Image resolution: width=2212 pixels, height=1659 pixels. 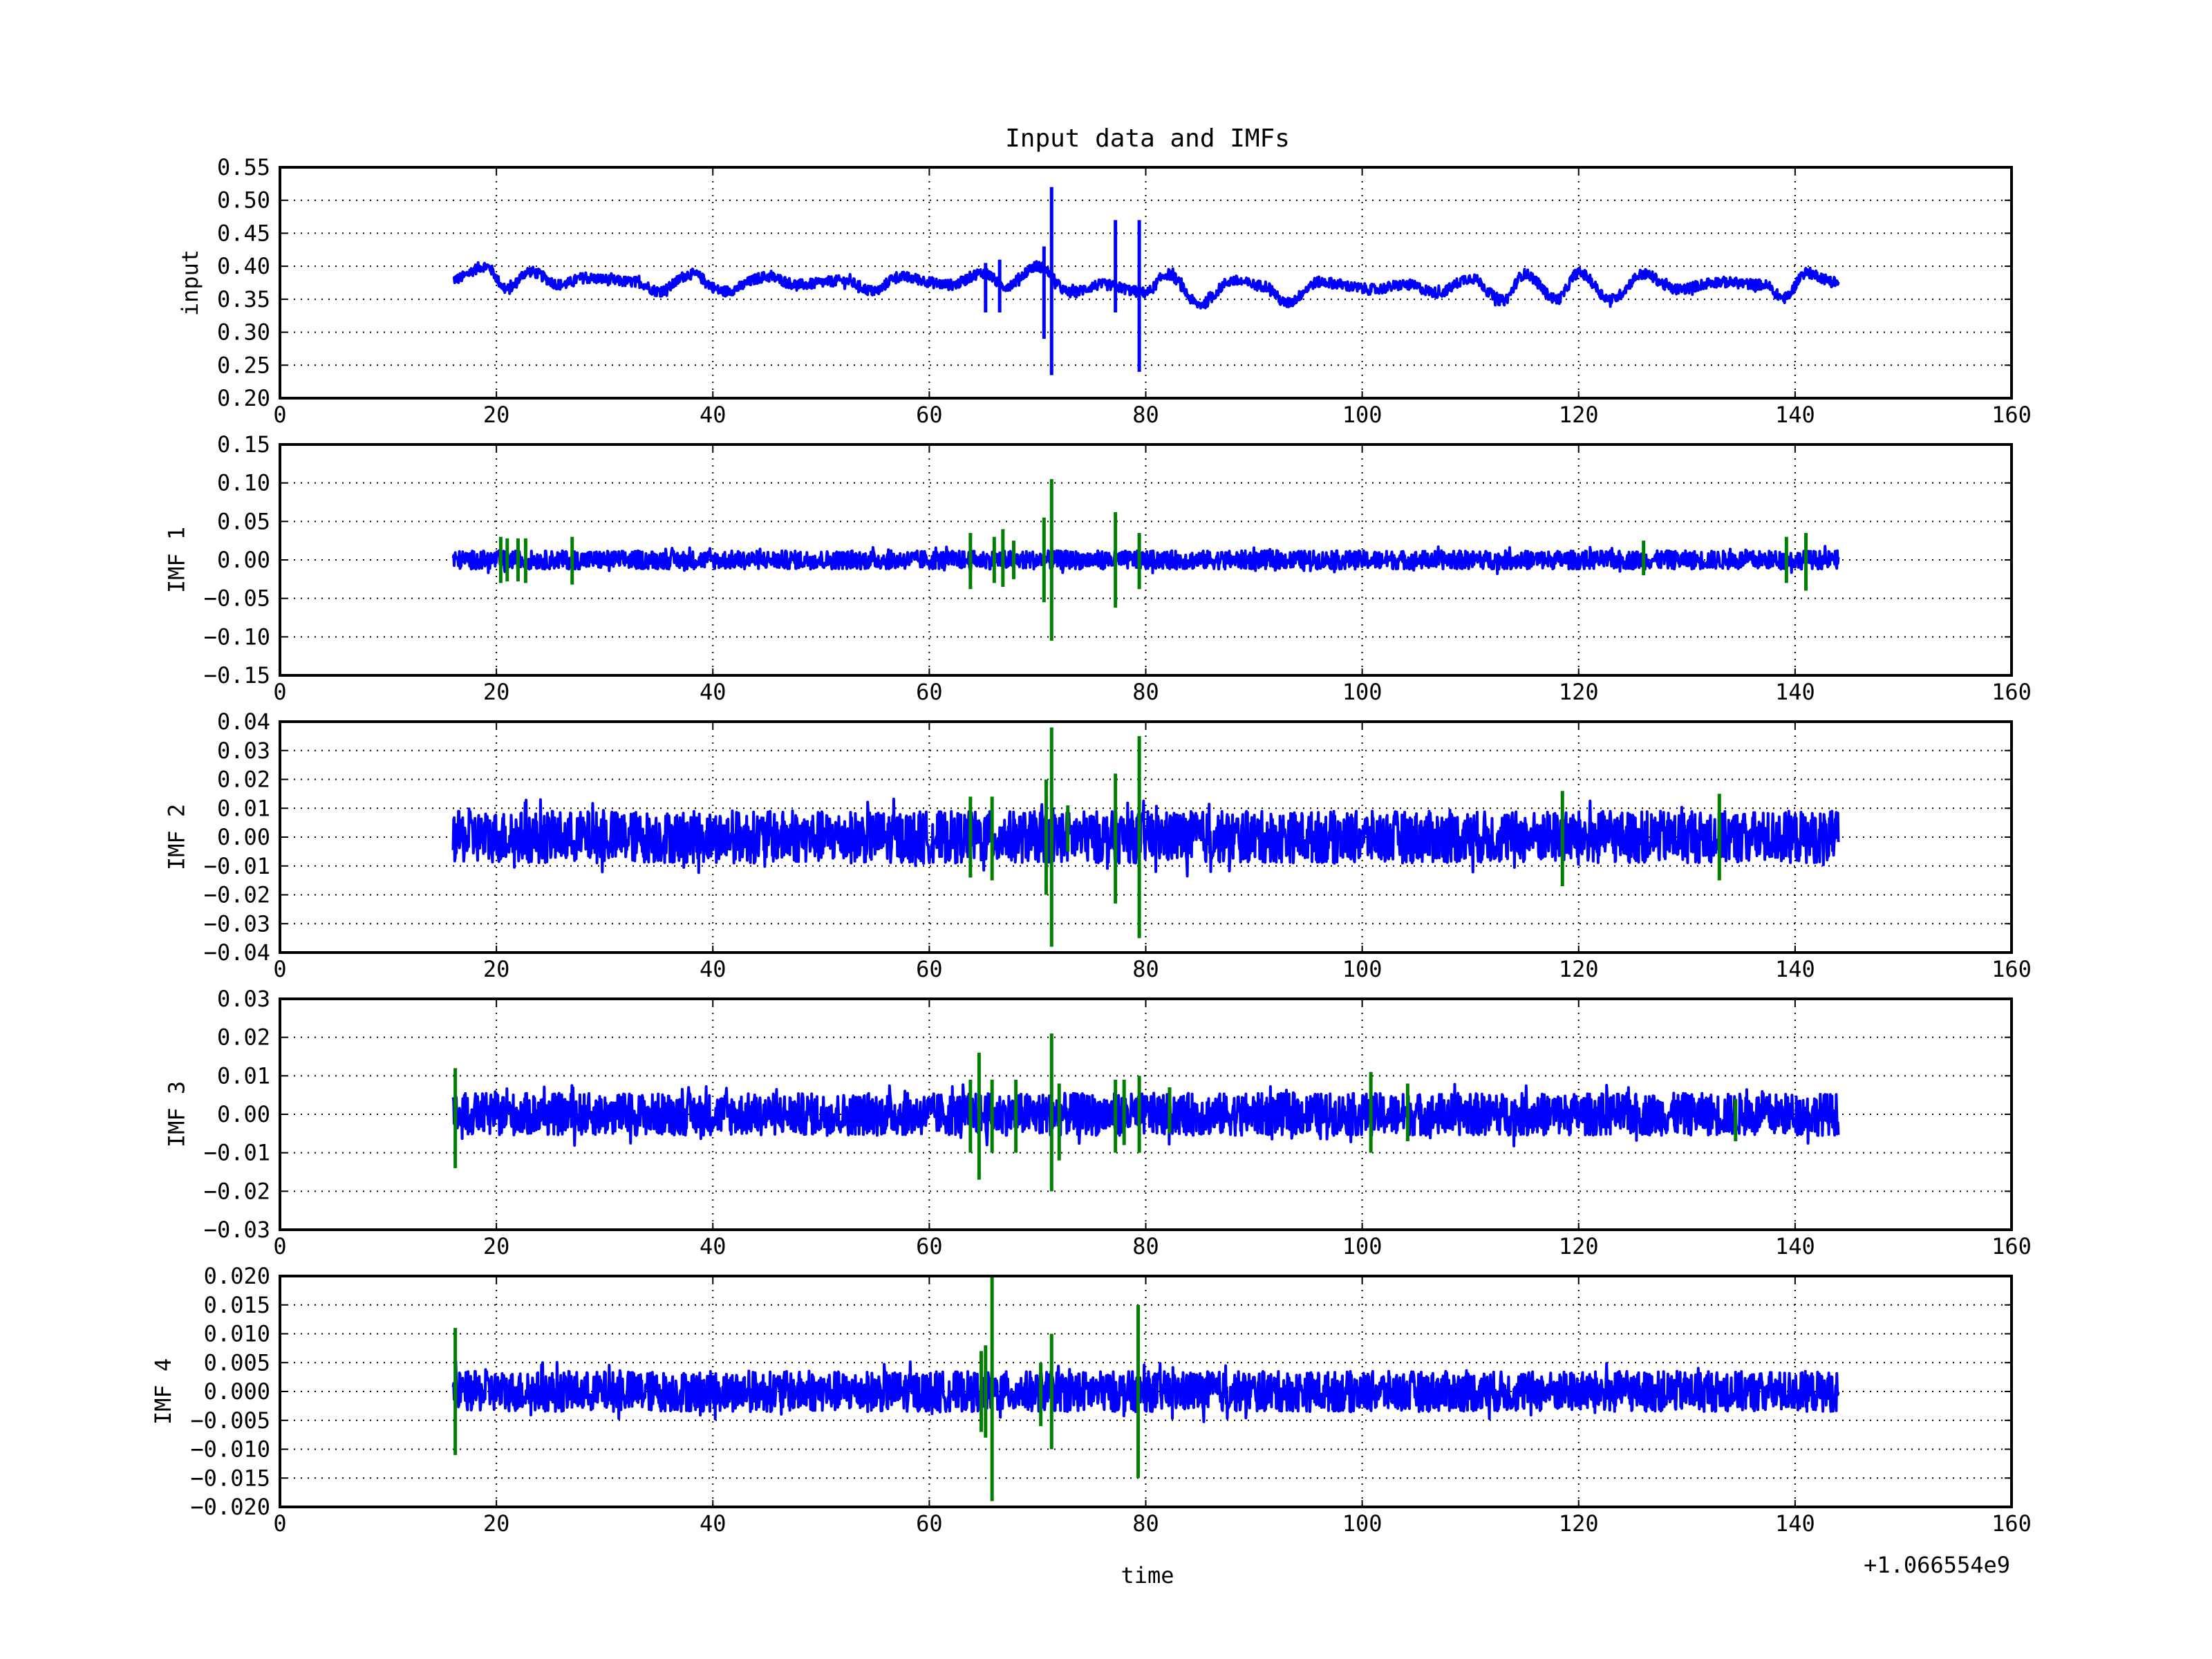 What do you see at coordinates (237, 1334) in the screenshot?
I see `y-tick-label: 0.010` at bounding box center [237, 1334].